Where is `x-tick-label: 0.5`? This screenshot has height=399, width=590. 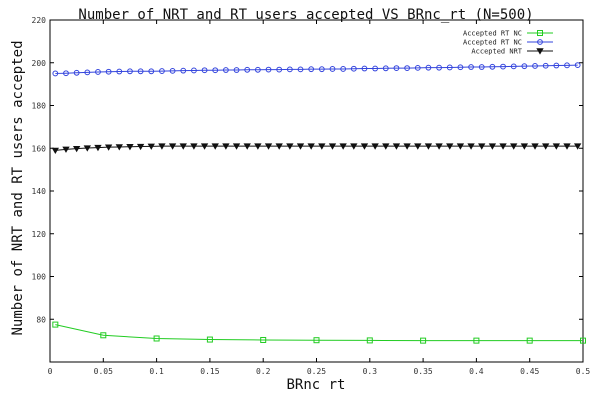
x-tick-label: 0.5 is located at coordinates (583, 371).